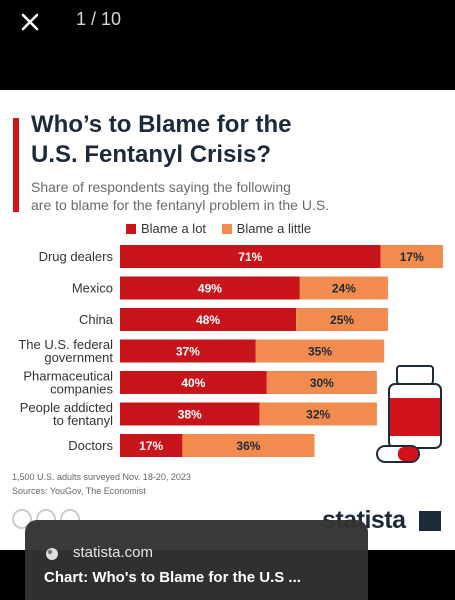 This screenshot has height=600, width=455. What do you see at coordinates (131, 229) in the screenshot?
I see `legend-swatch-blame-a-lot` at bounding box center [131, 229].